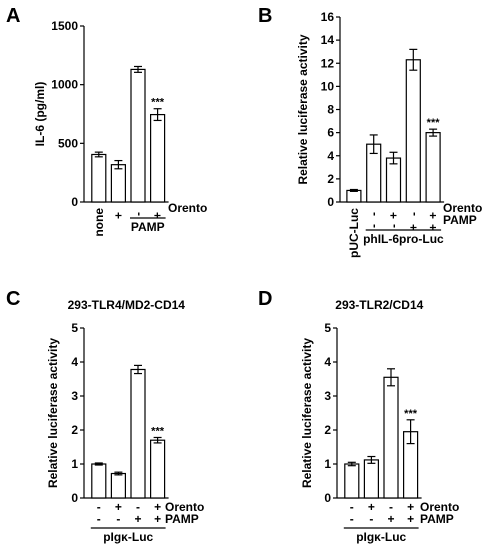 This screenshot has height=550, width=484. Describe the element at coordinates (330, 133) in the screenshot. I see `y-tick-label: 6` at that location.